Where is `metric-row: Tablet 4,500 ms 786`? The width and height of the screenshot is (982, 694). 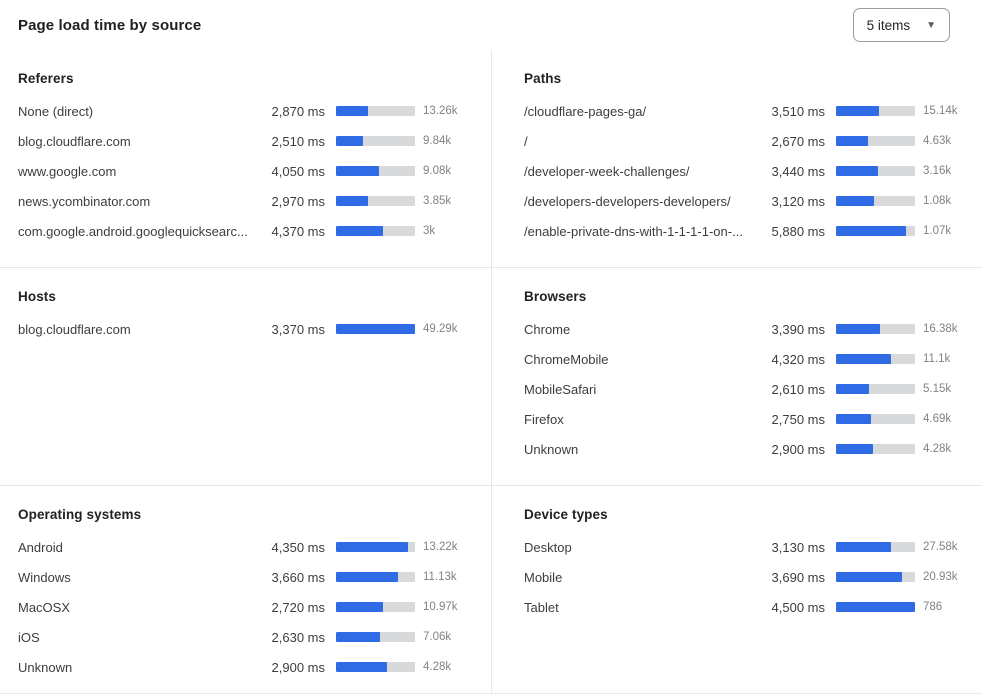
metric-row: Tablet 4,500 ms 786 is located at coordinates (749, 607).